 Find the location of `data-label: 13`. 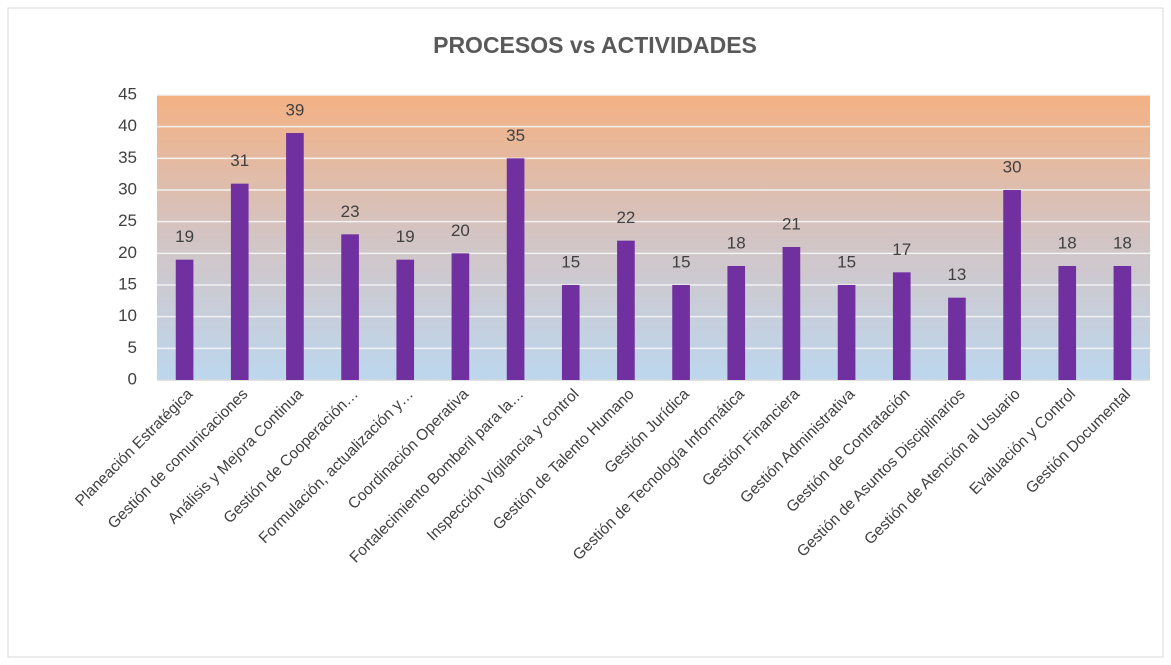

data-label: 13 is located at coordinates (956, 274).